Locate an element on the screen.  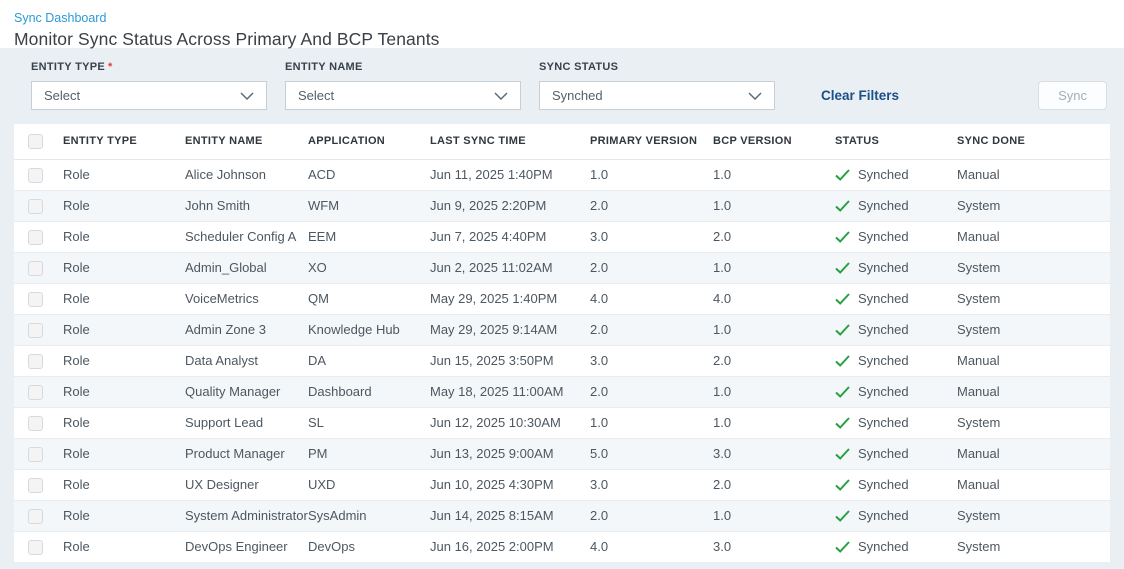
entity-name-dropdown: Select is located at coordinates (403, 95).